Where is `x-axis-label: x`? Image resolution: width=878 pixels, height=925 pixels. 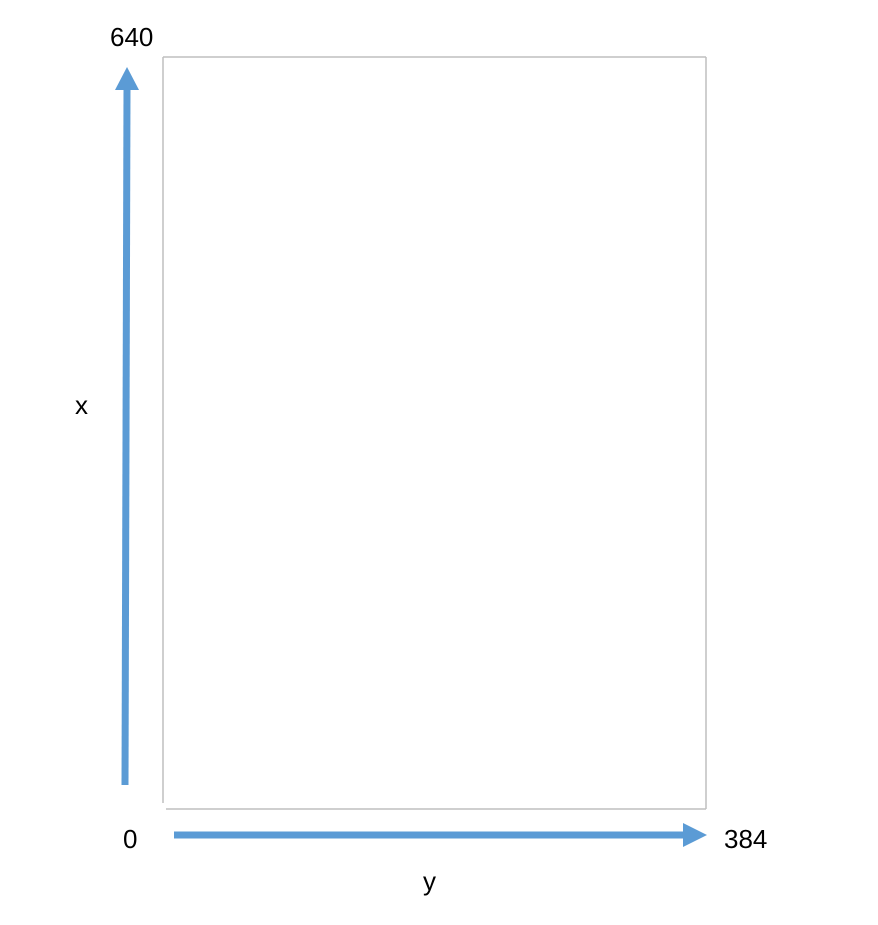
x-axis-label: x is located at coordinates (81, 405).